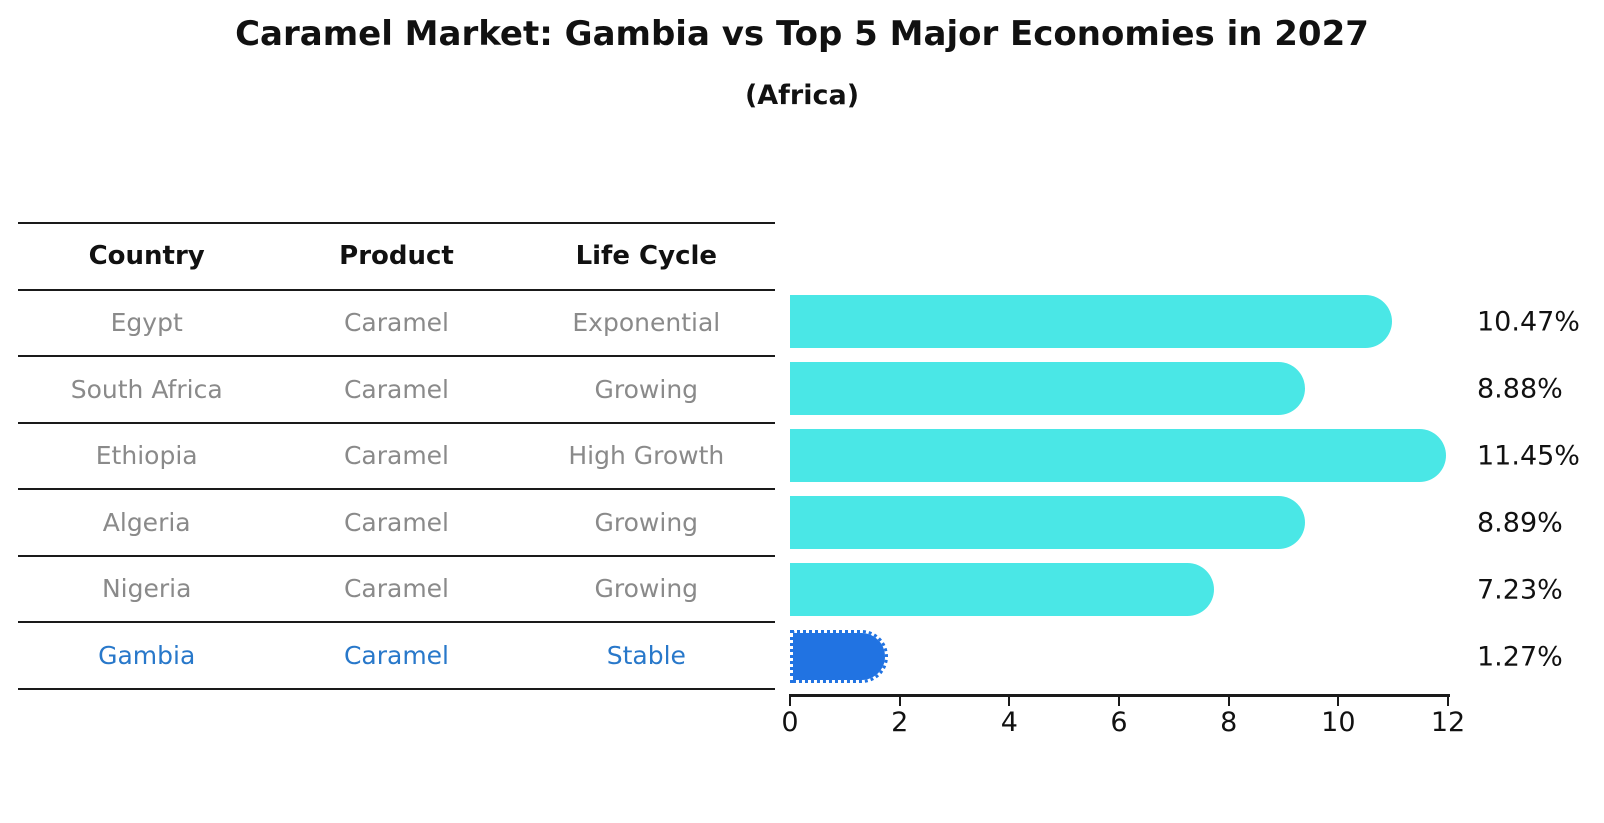 The height and width of the screenshot is (823, 1604). I want to click on table-row-egypt: Egypt Caramel Exponential, so click(396, 324).